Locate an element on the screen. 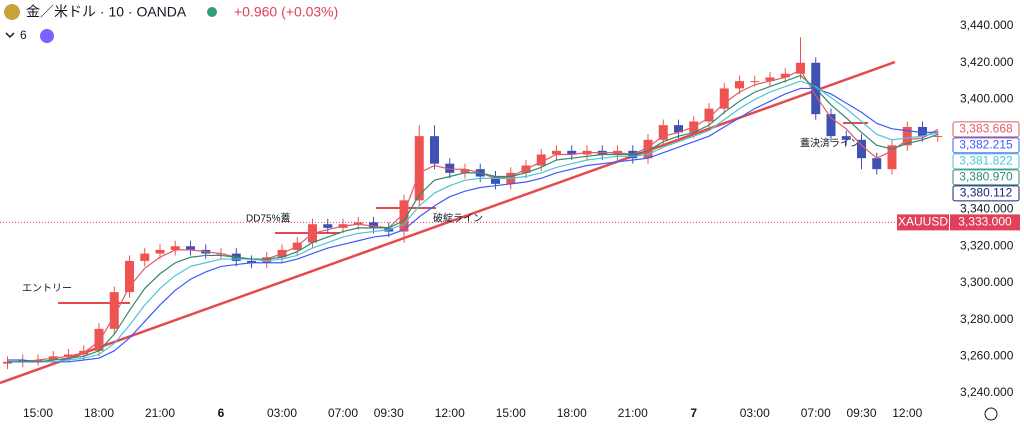 This screenshot has width=1024, height=425. price-change: +0.960 (+0.03%) is located at coordinates (286, 12).